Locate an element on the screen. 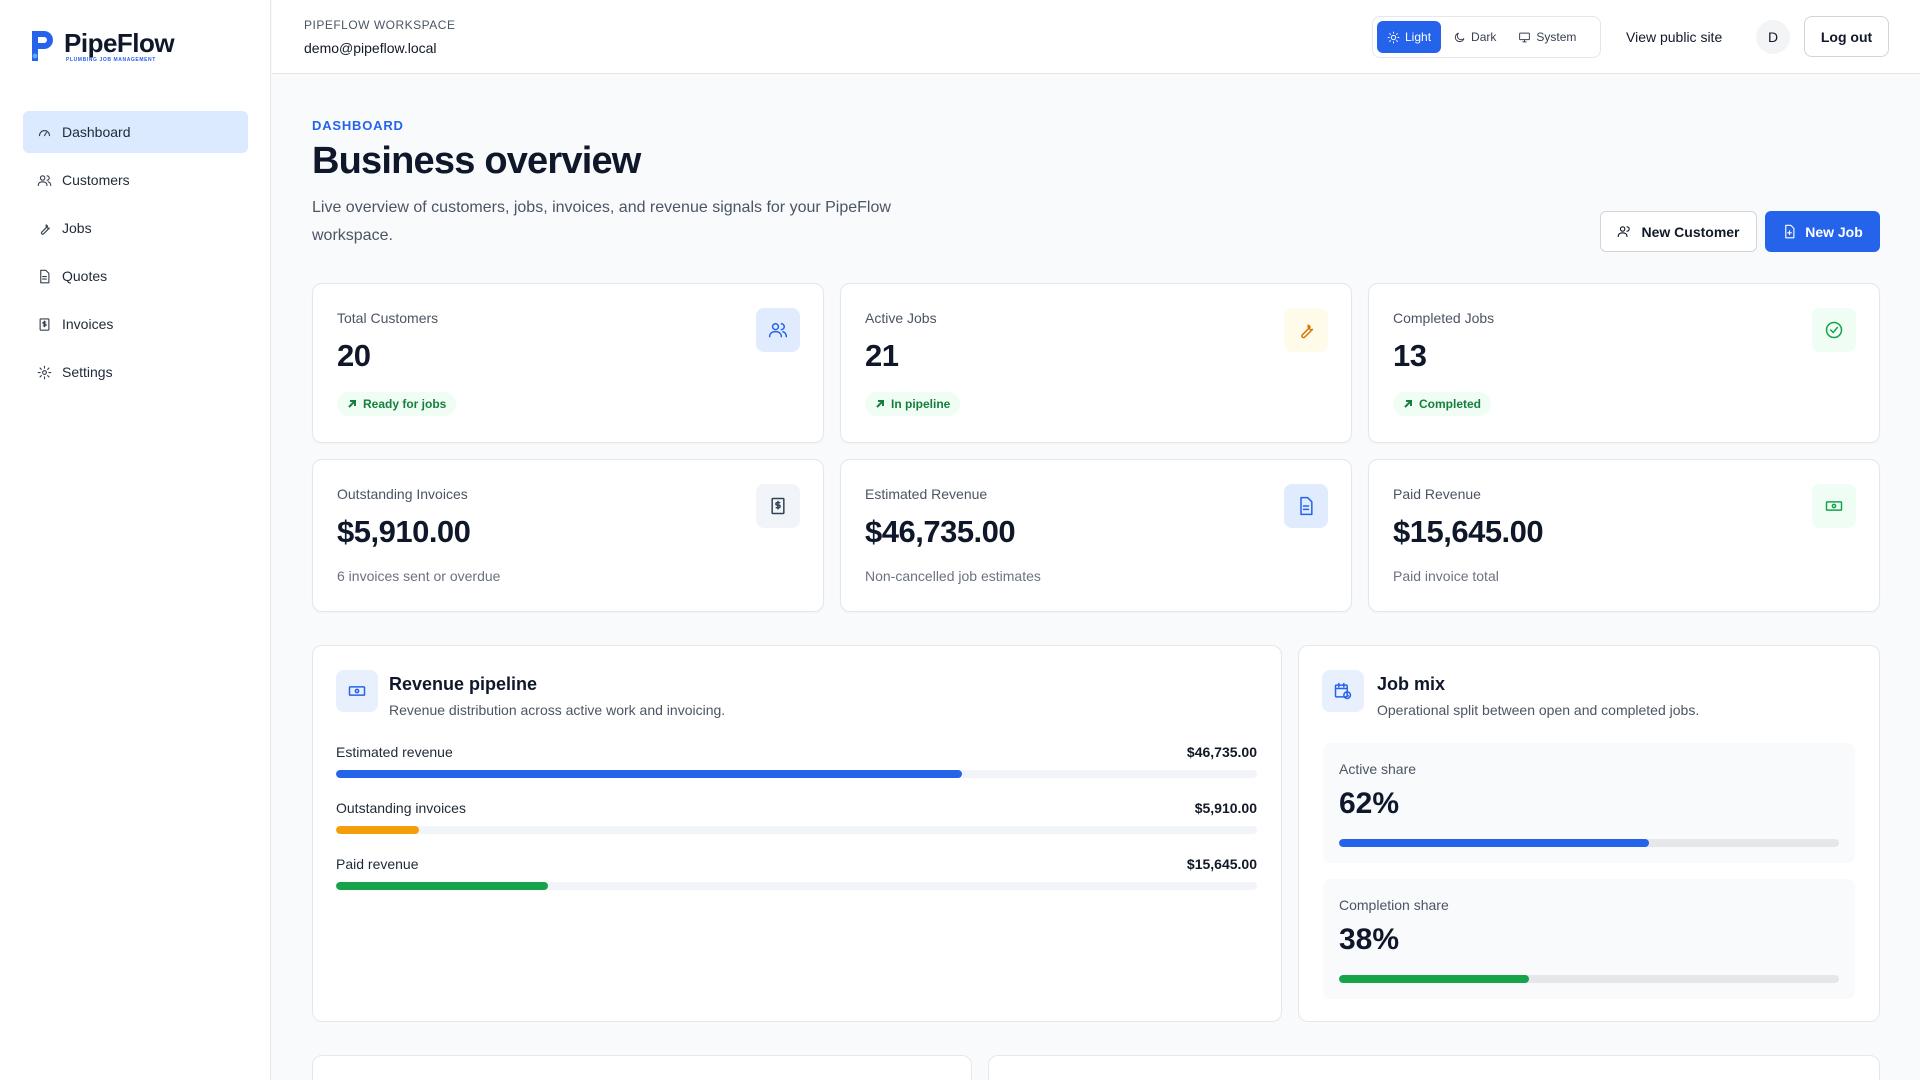 This screenshot has width=1920, height=1080. active-share-card: Active share 62% is located at coordinates (1589, 803).